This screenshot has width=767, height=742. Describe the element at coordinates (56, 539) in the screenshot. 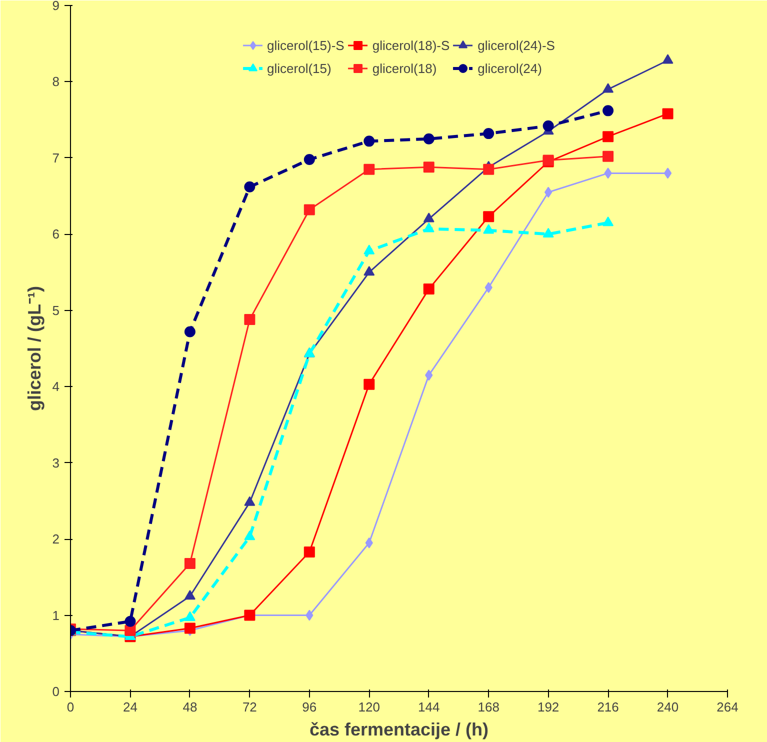

I see `y-tick-label: 2` at that location.